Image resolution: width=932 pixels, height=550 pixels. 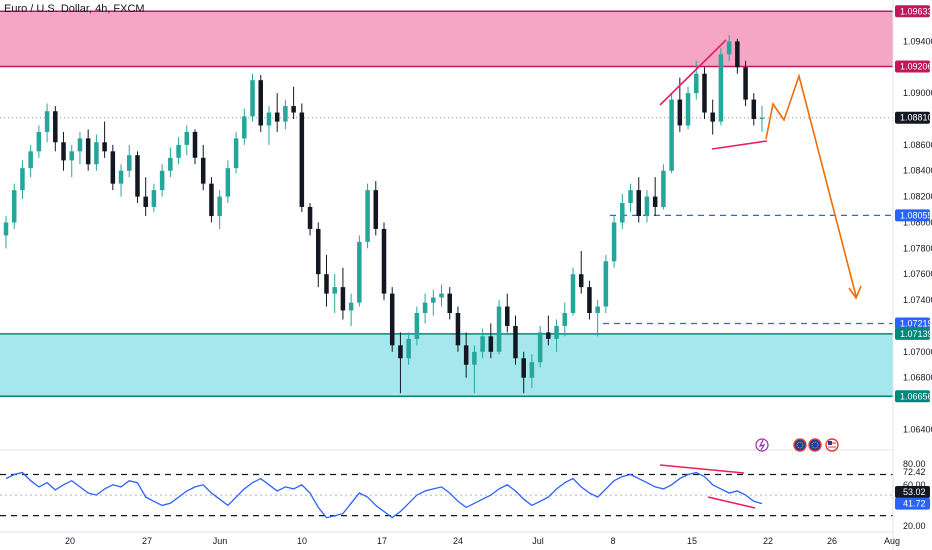 I want to click on rsi-divergence-upper, so click(x=702, y=469).